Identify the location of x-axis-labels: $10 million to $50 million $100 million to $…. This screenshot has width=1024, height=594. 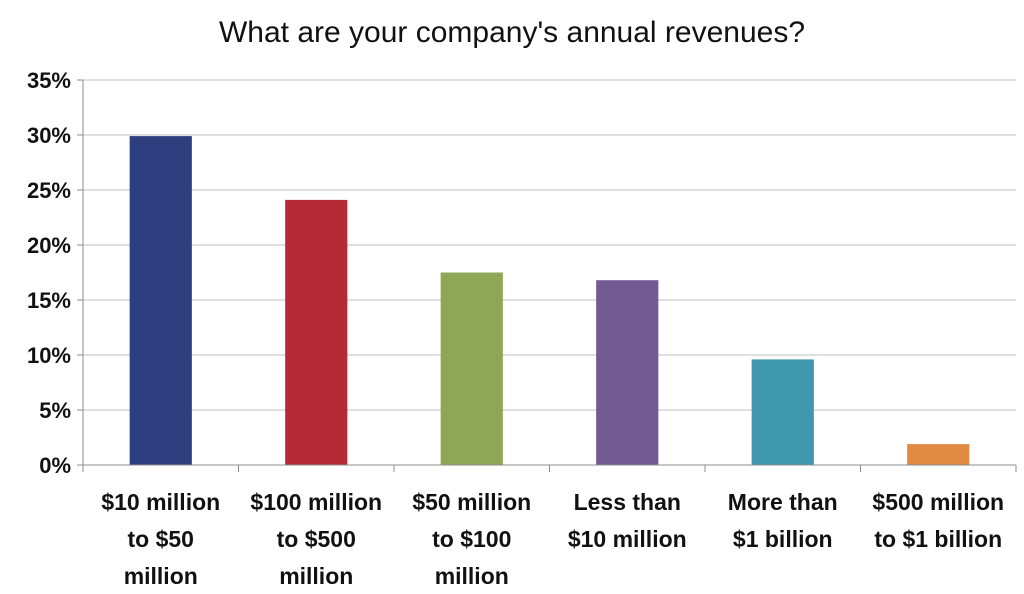
(552, 539).